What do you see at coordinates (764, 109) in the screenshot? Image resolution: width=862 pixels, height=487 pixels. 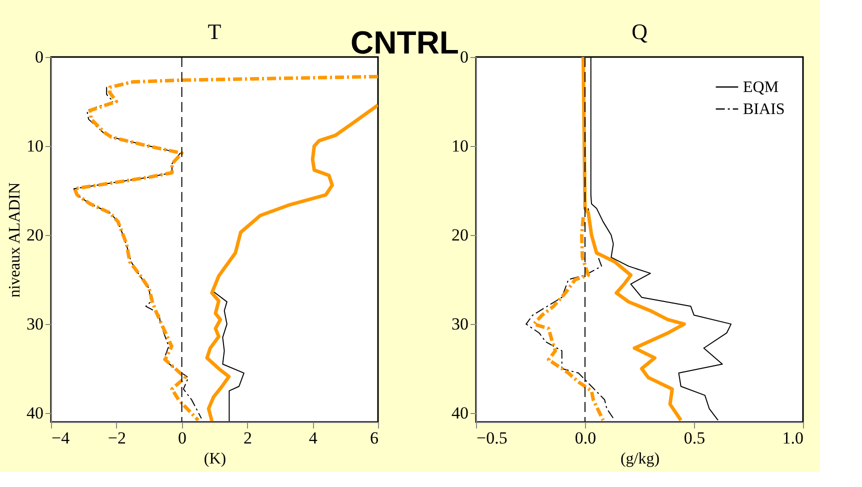 I see `legend-label: BIAIS` at bounding box center [764, 109].